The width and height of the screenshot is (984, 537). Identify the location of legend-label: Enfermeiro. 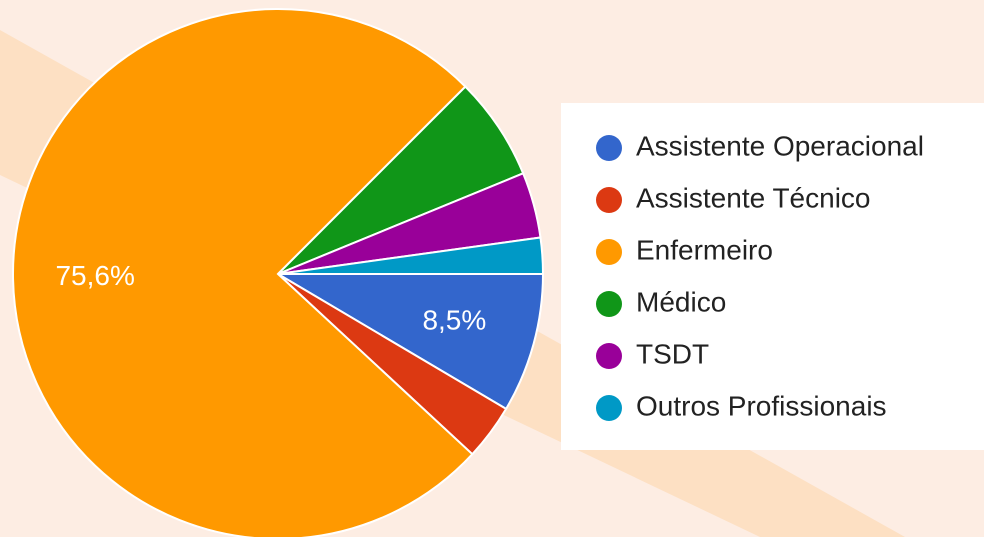
(704, 249).